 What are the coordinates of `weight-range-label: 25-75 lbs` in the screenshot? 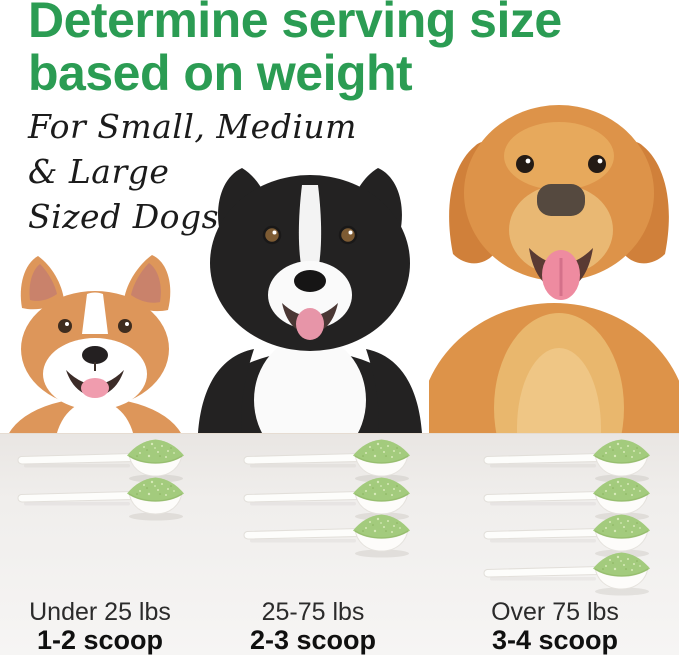 It's located at (313, 612).